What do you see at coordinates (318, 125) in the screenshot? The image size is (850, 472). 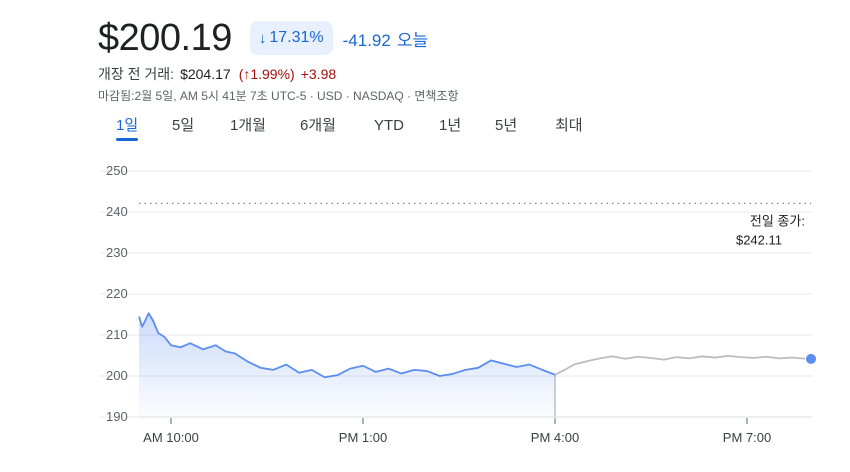 I see `tab-6m: 6개월` at bounding box center [318, 125].